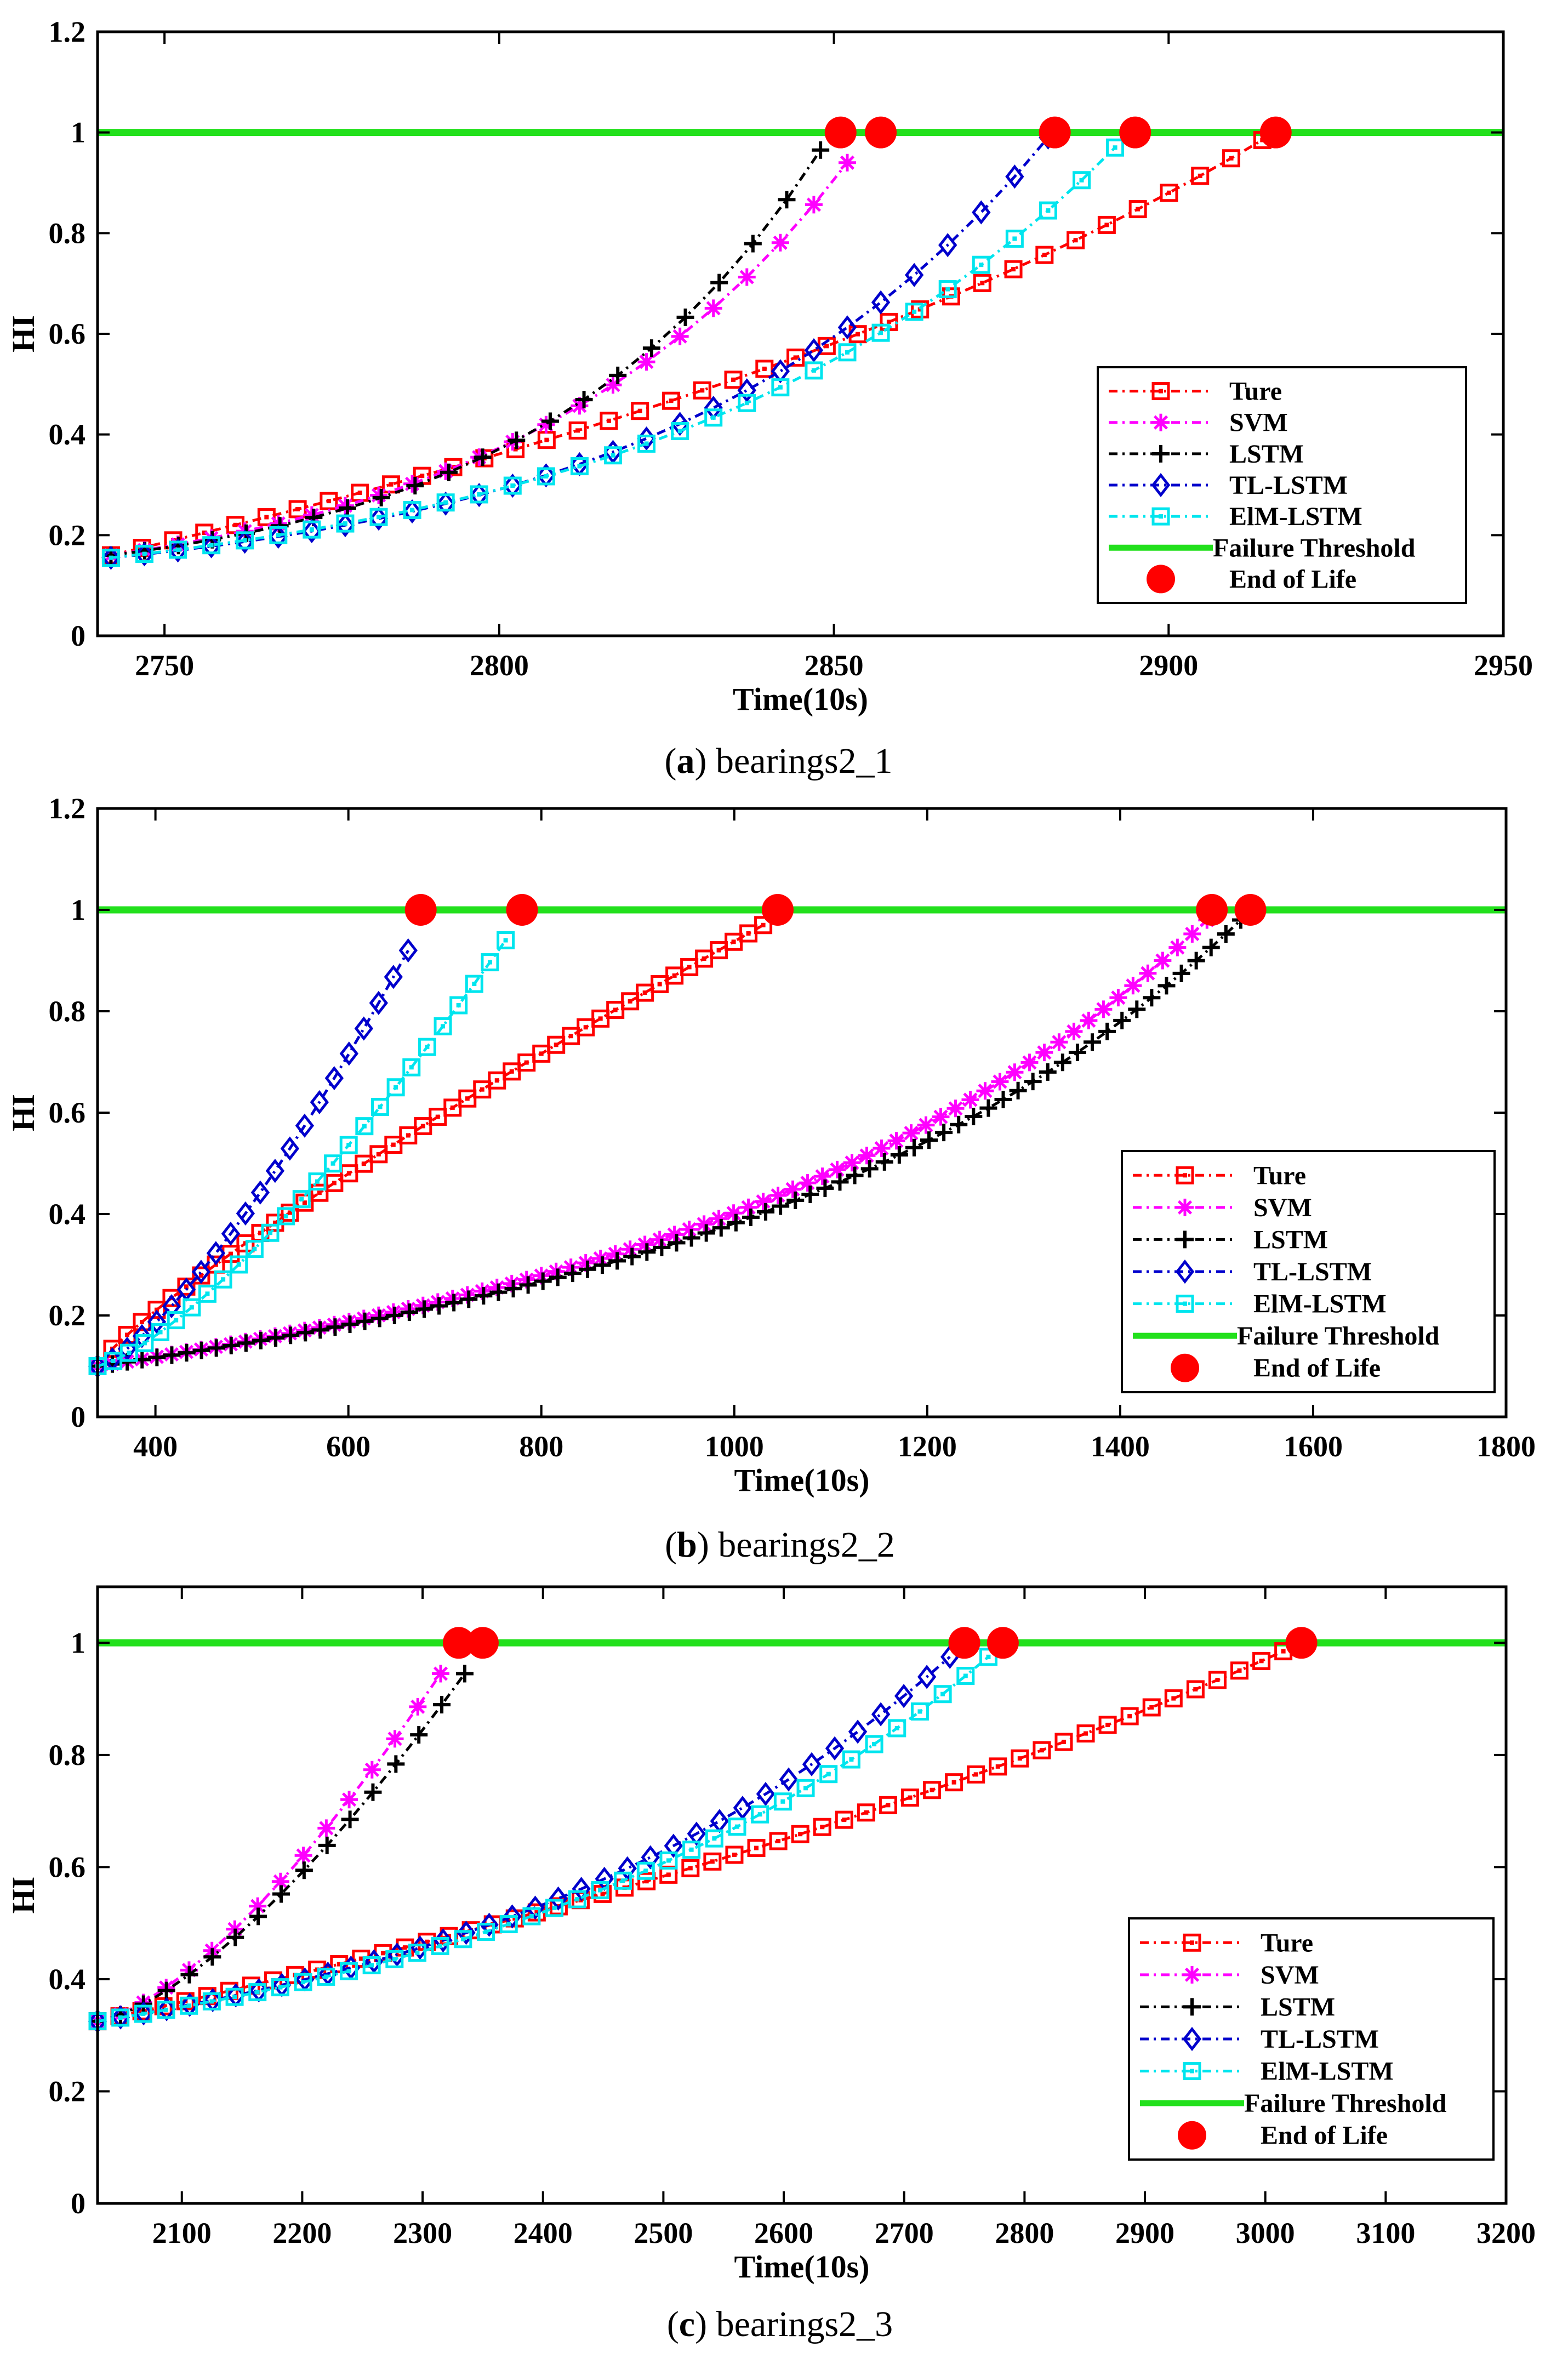  I want to click on series-tl-lstm, so click(253, 1158).